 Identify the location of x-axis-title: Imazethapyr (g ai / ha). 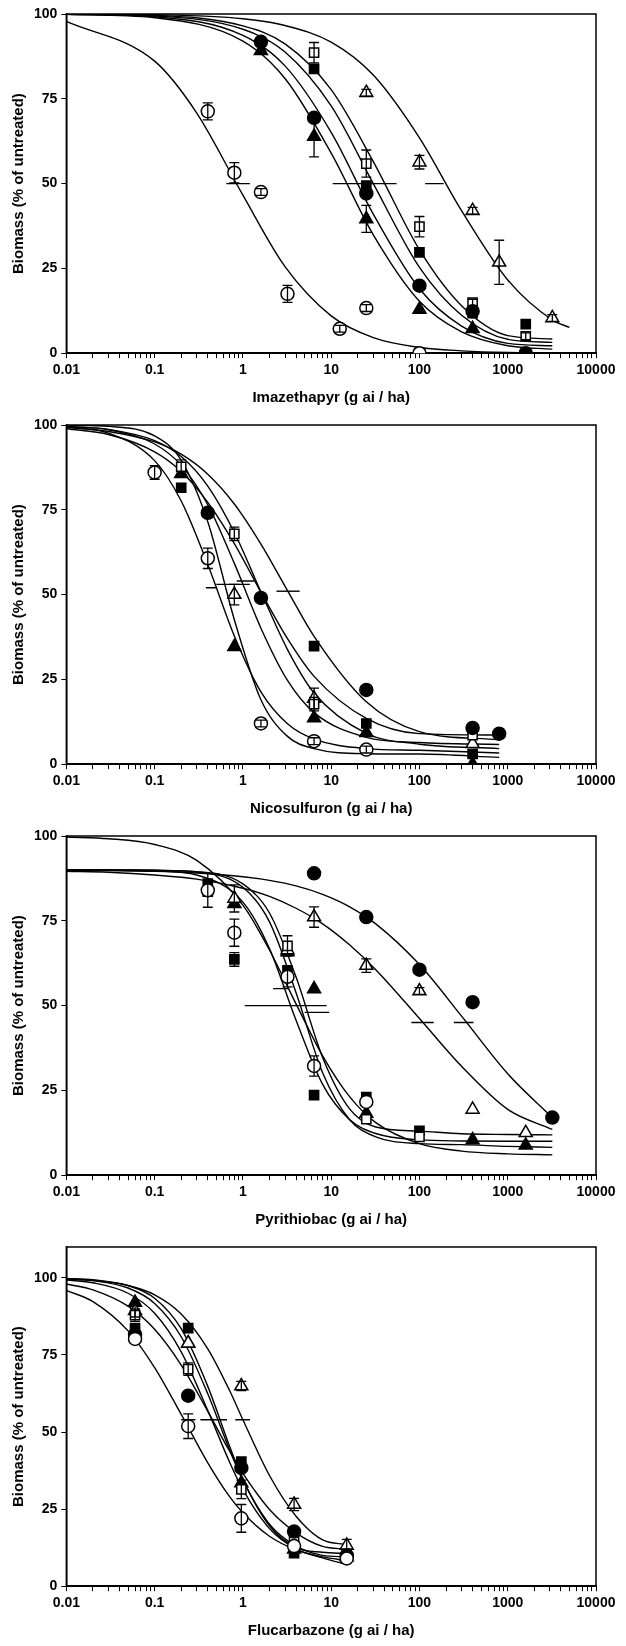
(331, 397).